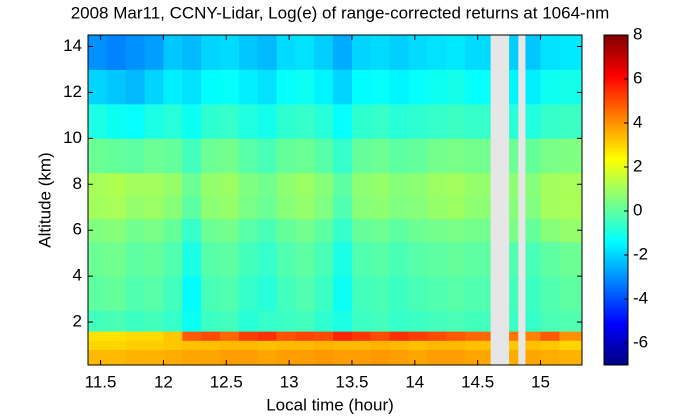  Describe the element at coordinates (640, 253) in the screenshot. I see `colorbar-tick-label: -2` at that location.